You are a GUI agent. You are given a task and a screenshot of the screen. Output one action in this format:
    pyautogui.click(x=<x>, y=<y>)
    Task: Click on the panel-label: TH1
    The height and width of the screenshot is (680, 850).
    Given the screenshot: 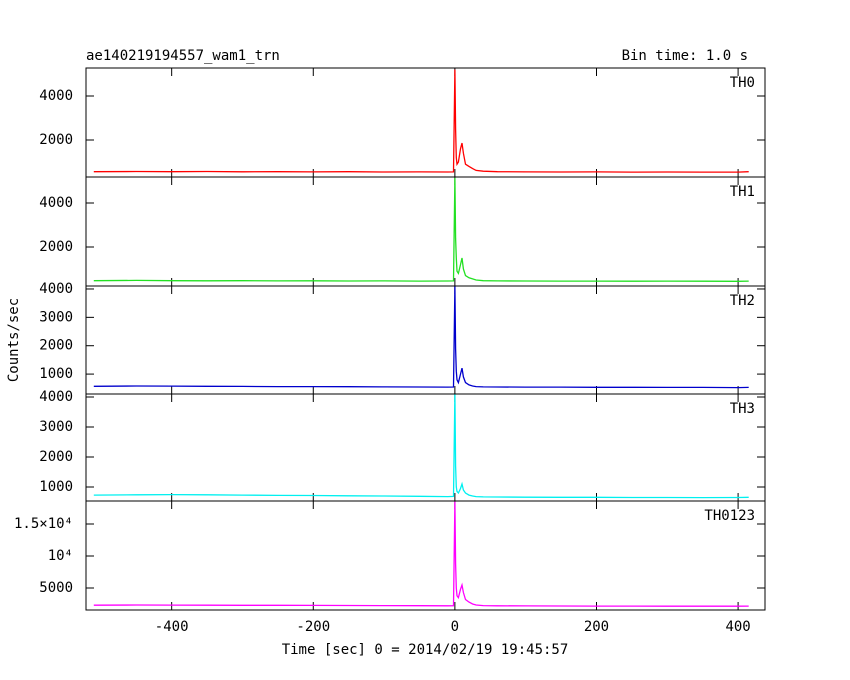 What is the action you would take?
    pyautogui.click(x=742, y=192)
    